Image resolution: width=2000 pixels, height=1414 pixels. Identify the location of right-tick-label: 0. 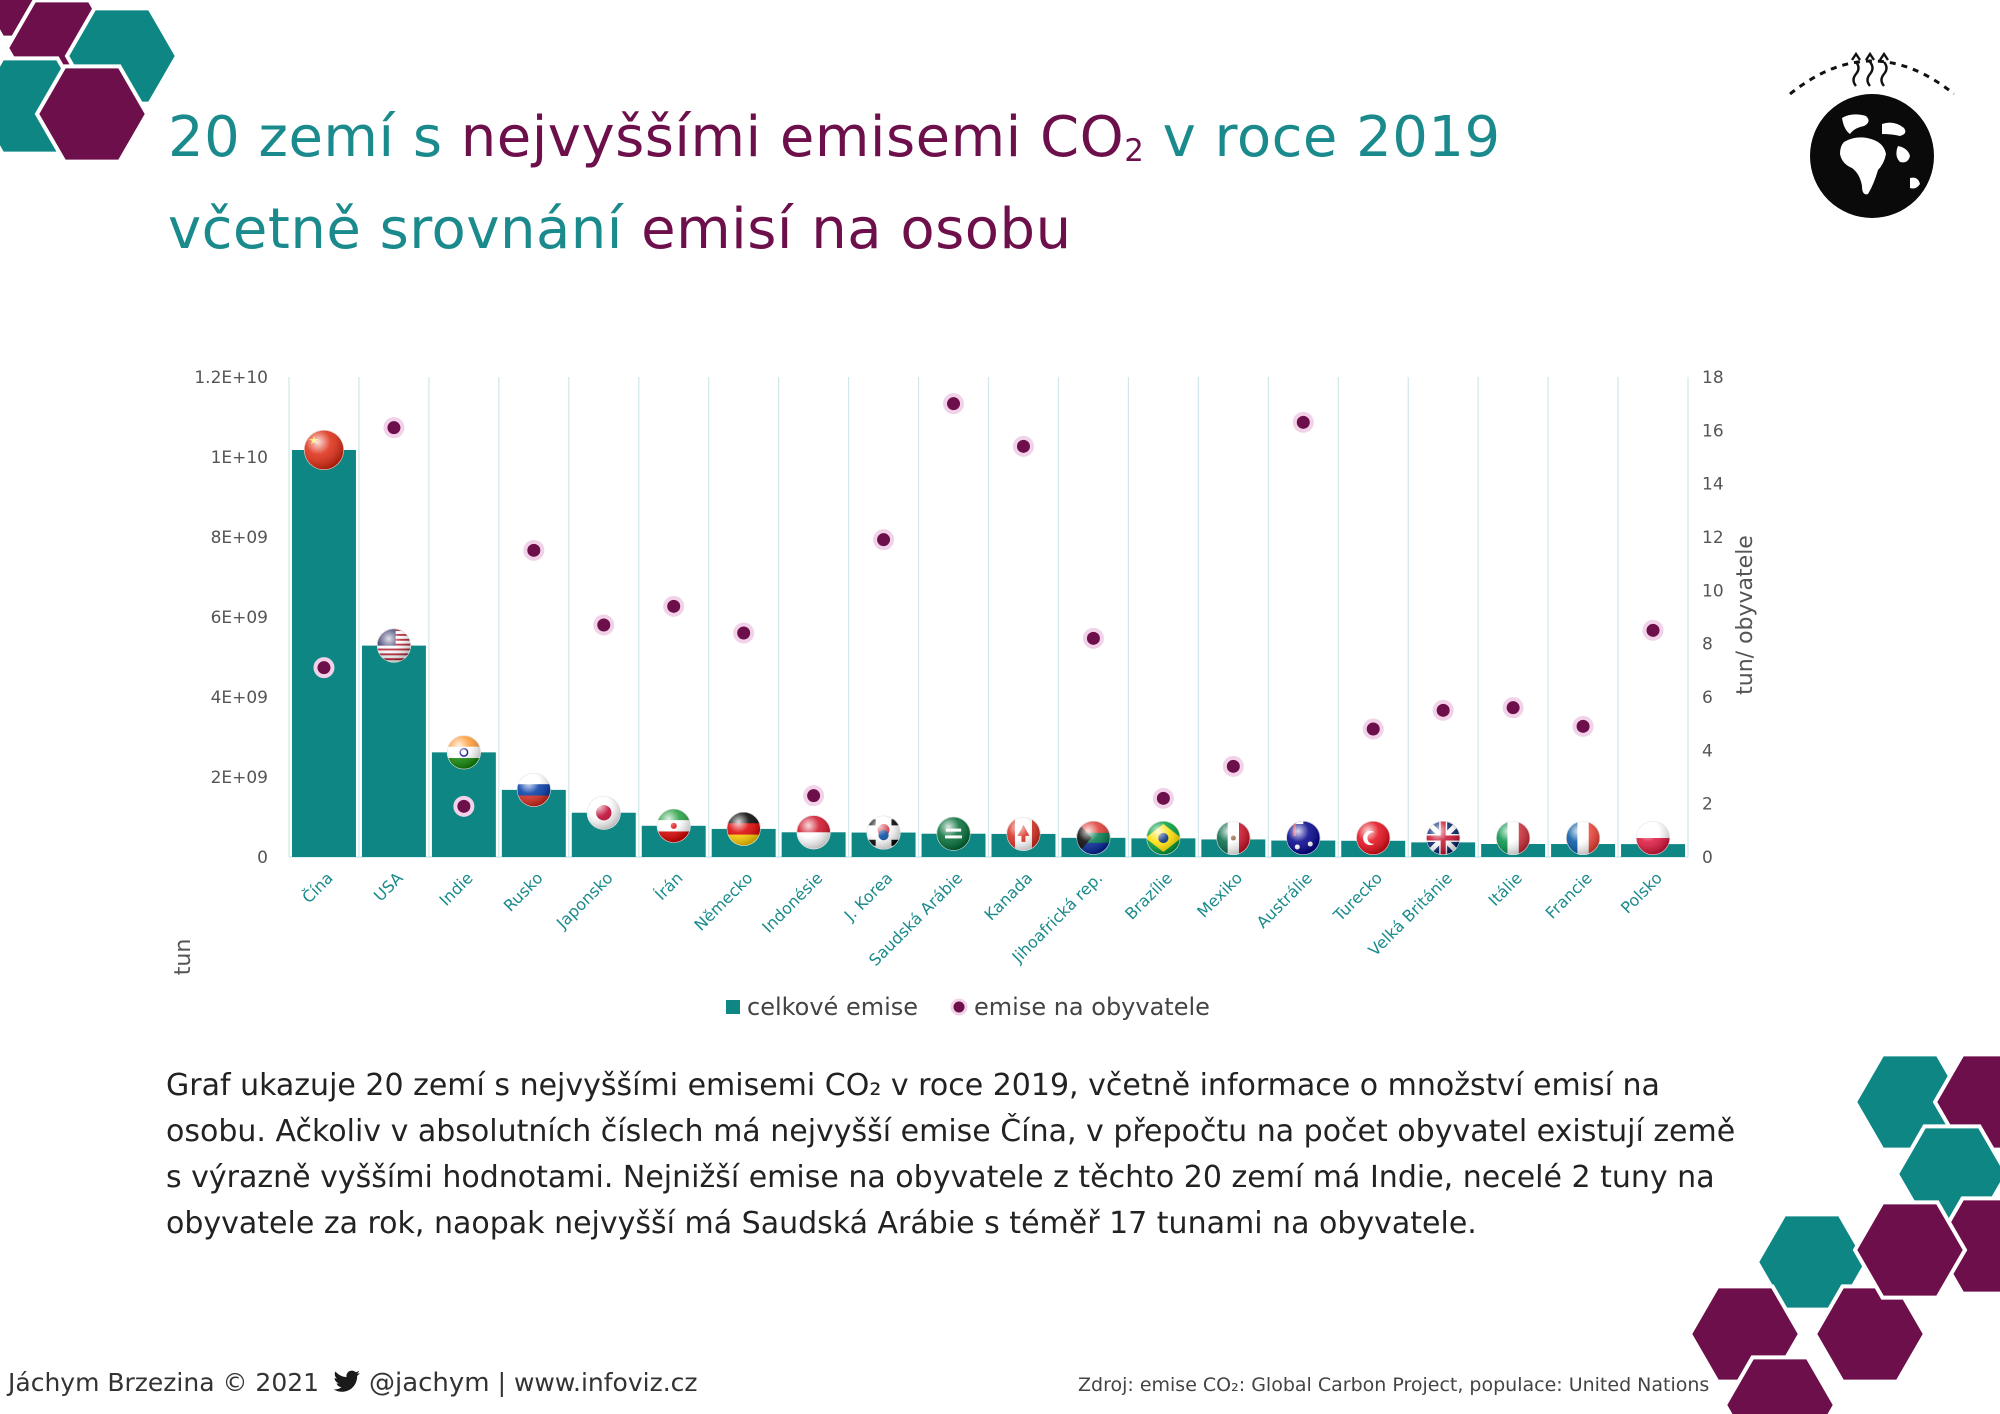
(1707, 858).